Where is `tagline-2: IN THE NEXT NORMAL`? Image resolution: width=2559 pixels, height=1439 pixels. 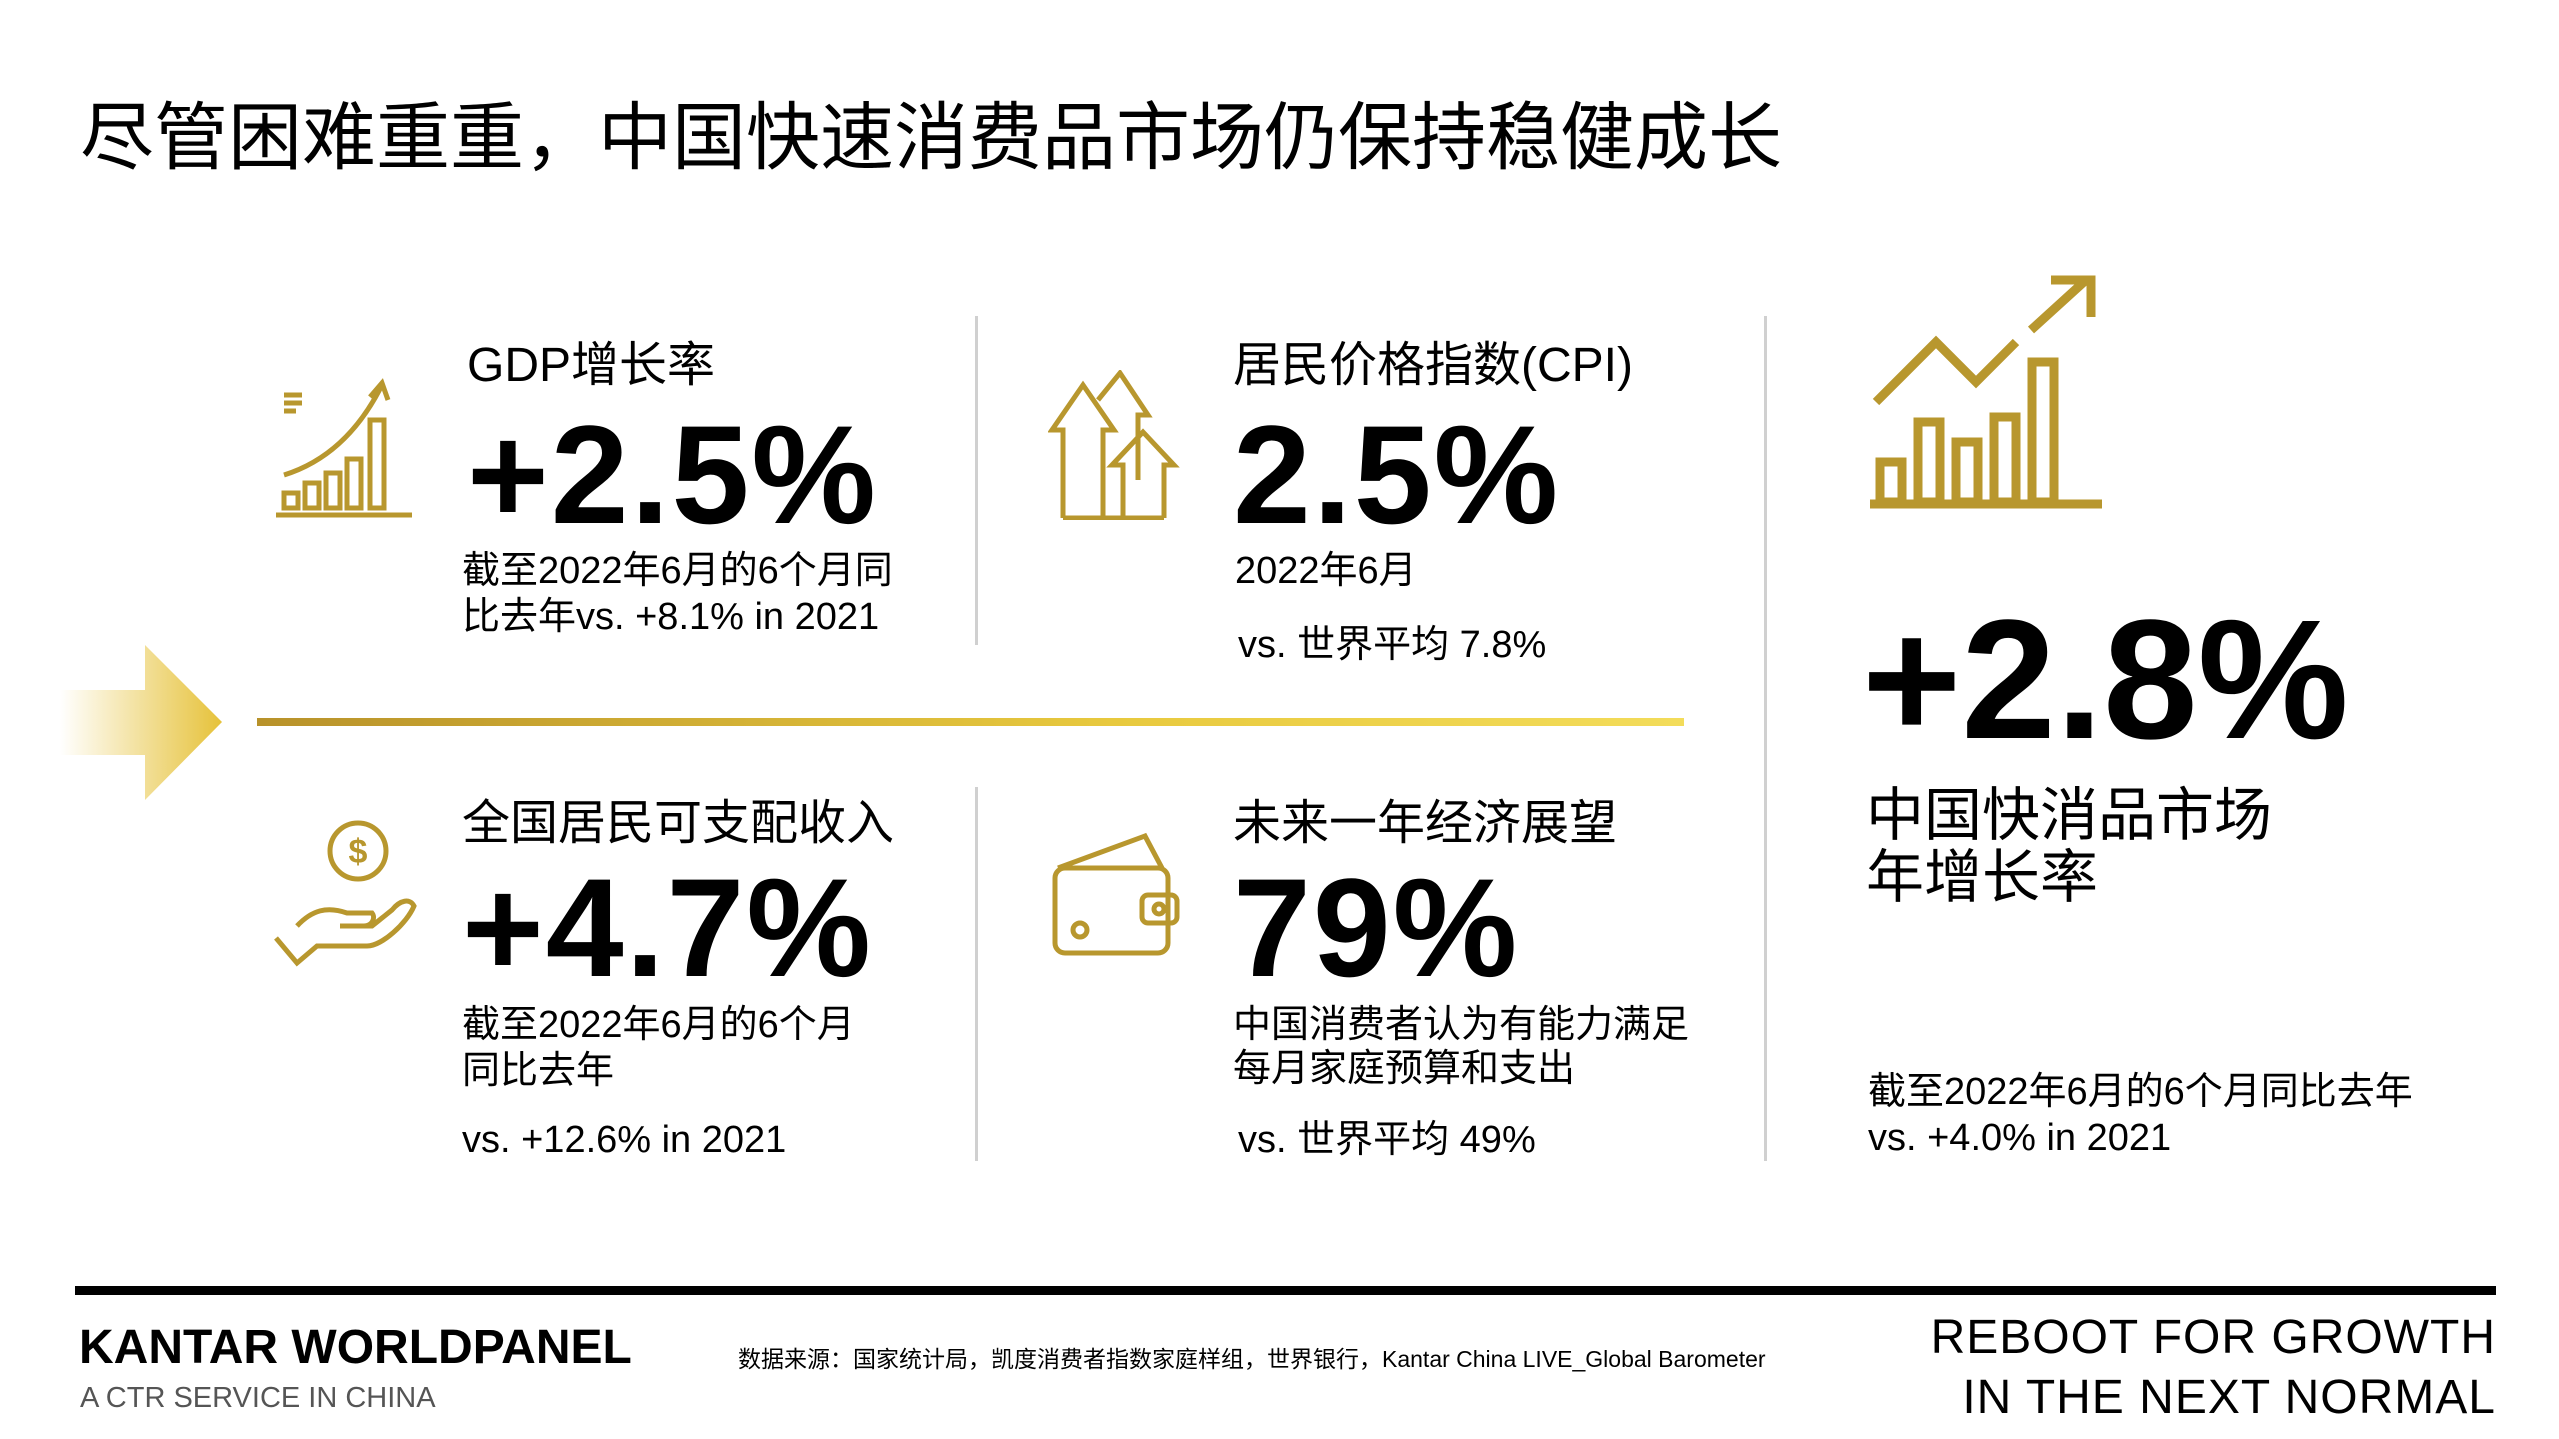
tagline-2: IN THE NEXT NORMAL is located at coordinates (2229, 1397).